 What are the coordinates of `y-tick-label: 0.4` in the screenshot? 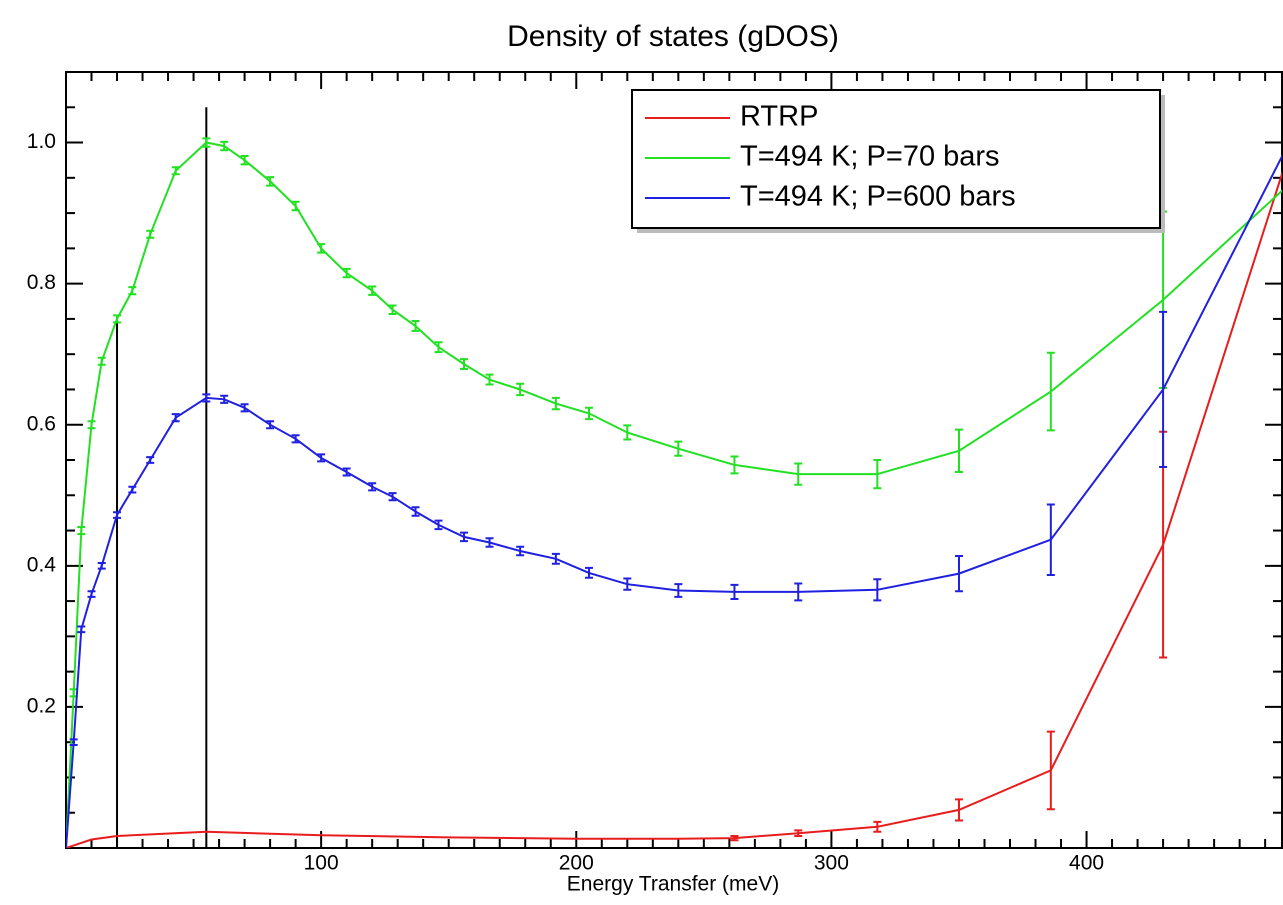 It's located at (42, 564).